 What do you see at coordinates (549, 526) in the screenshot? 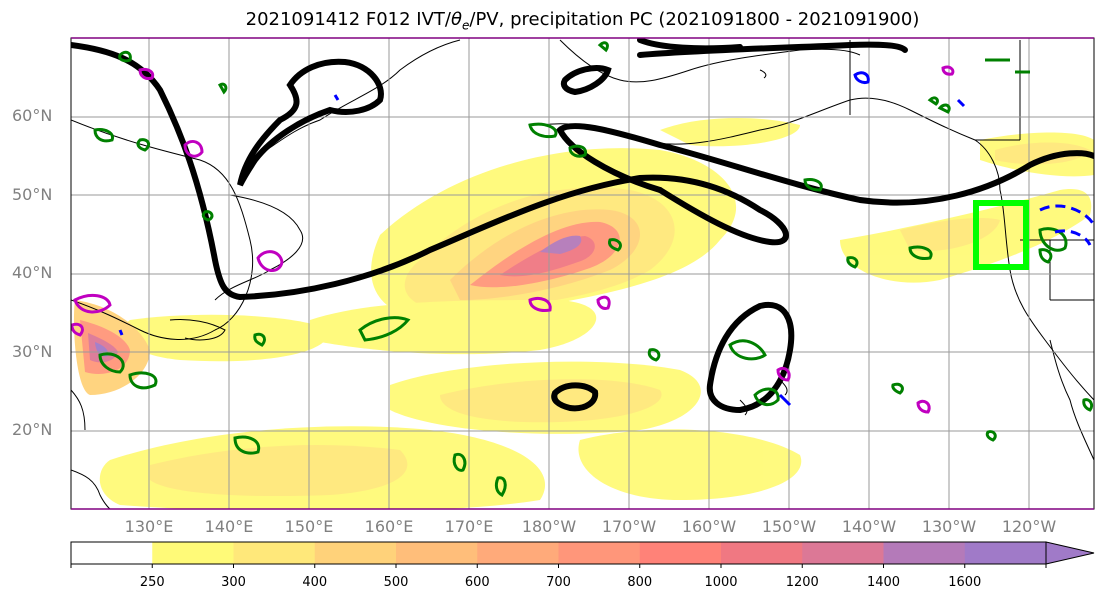
I see `lon-label-180w: 180°W` at bounding box center [549, 526].